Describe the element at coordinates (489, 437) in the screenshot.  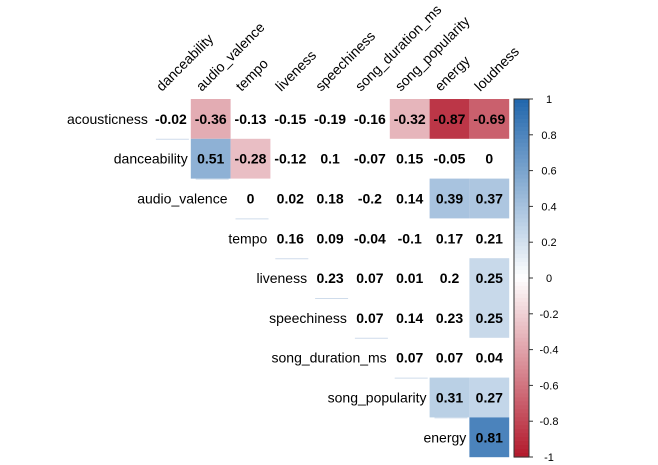
I see `cell-value-label: 0.81` at that location.